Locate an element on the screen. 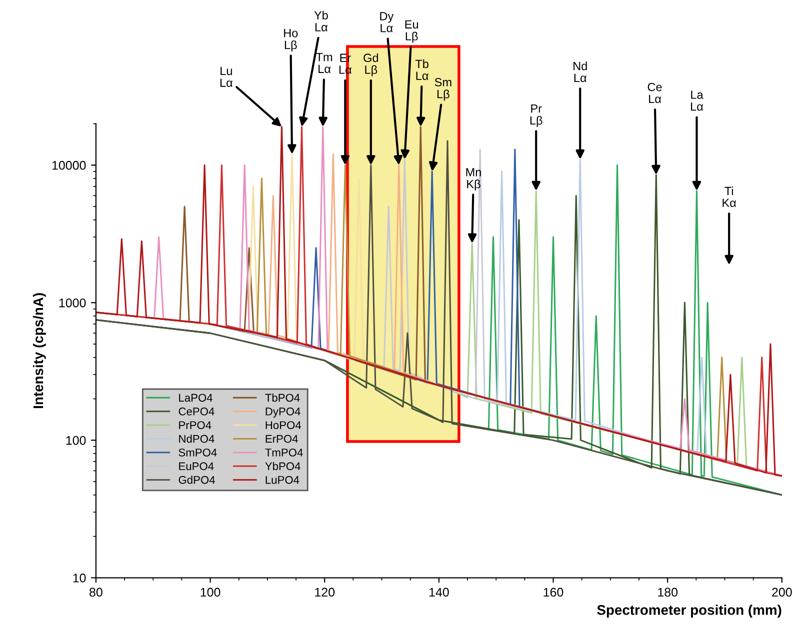  annotation: Pr Lβ is located at coordinates (536, 115).